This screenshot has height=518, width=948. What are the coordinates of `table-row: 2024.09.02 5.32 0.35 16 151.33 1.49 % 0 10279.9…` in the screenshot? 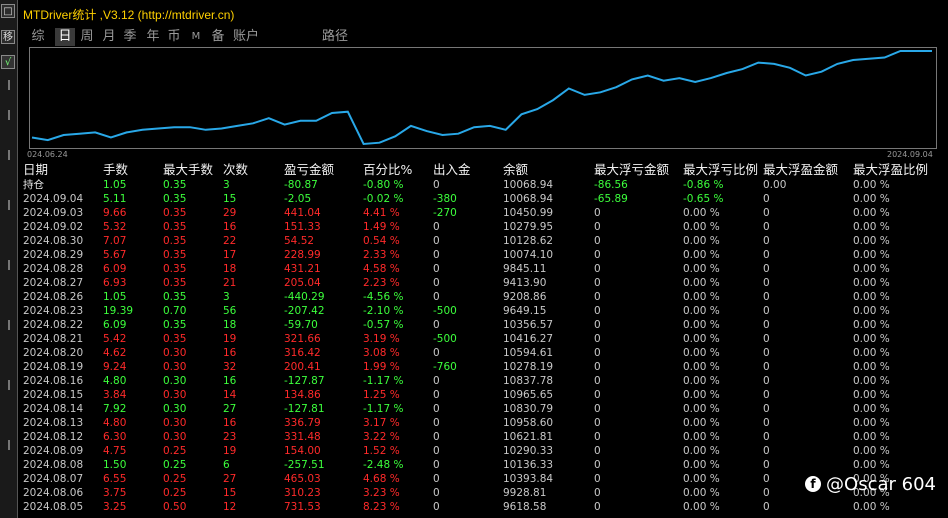 It's located at (483, 227).